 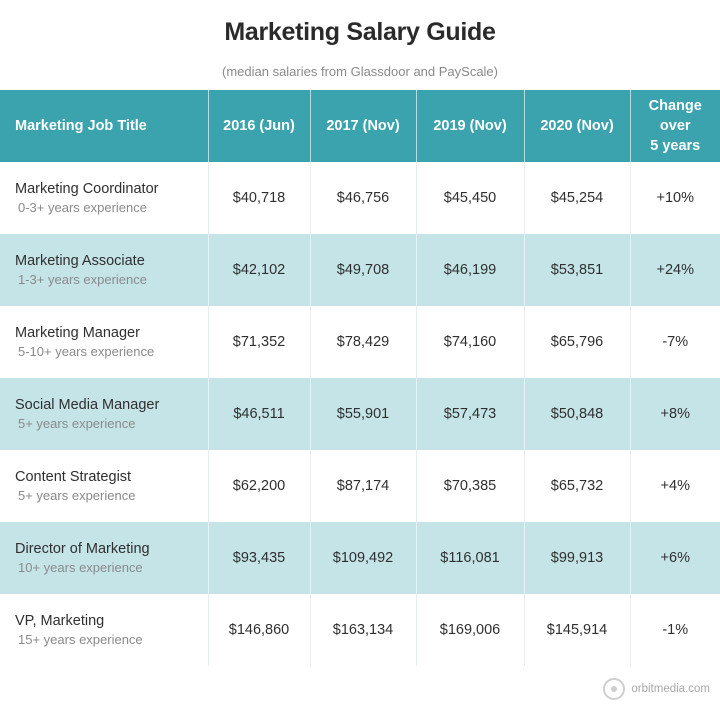 I want to click on job-title-cell: VP, Marketing 15+ years experience, so click(x=104, y=630).